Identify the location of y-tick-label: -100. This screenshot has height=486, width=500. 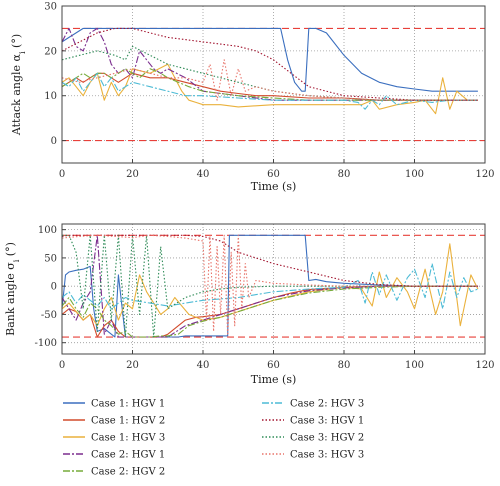
(46, 343).